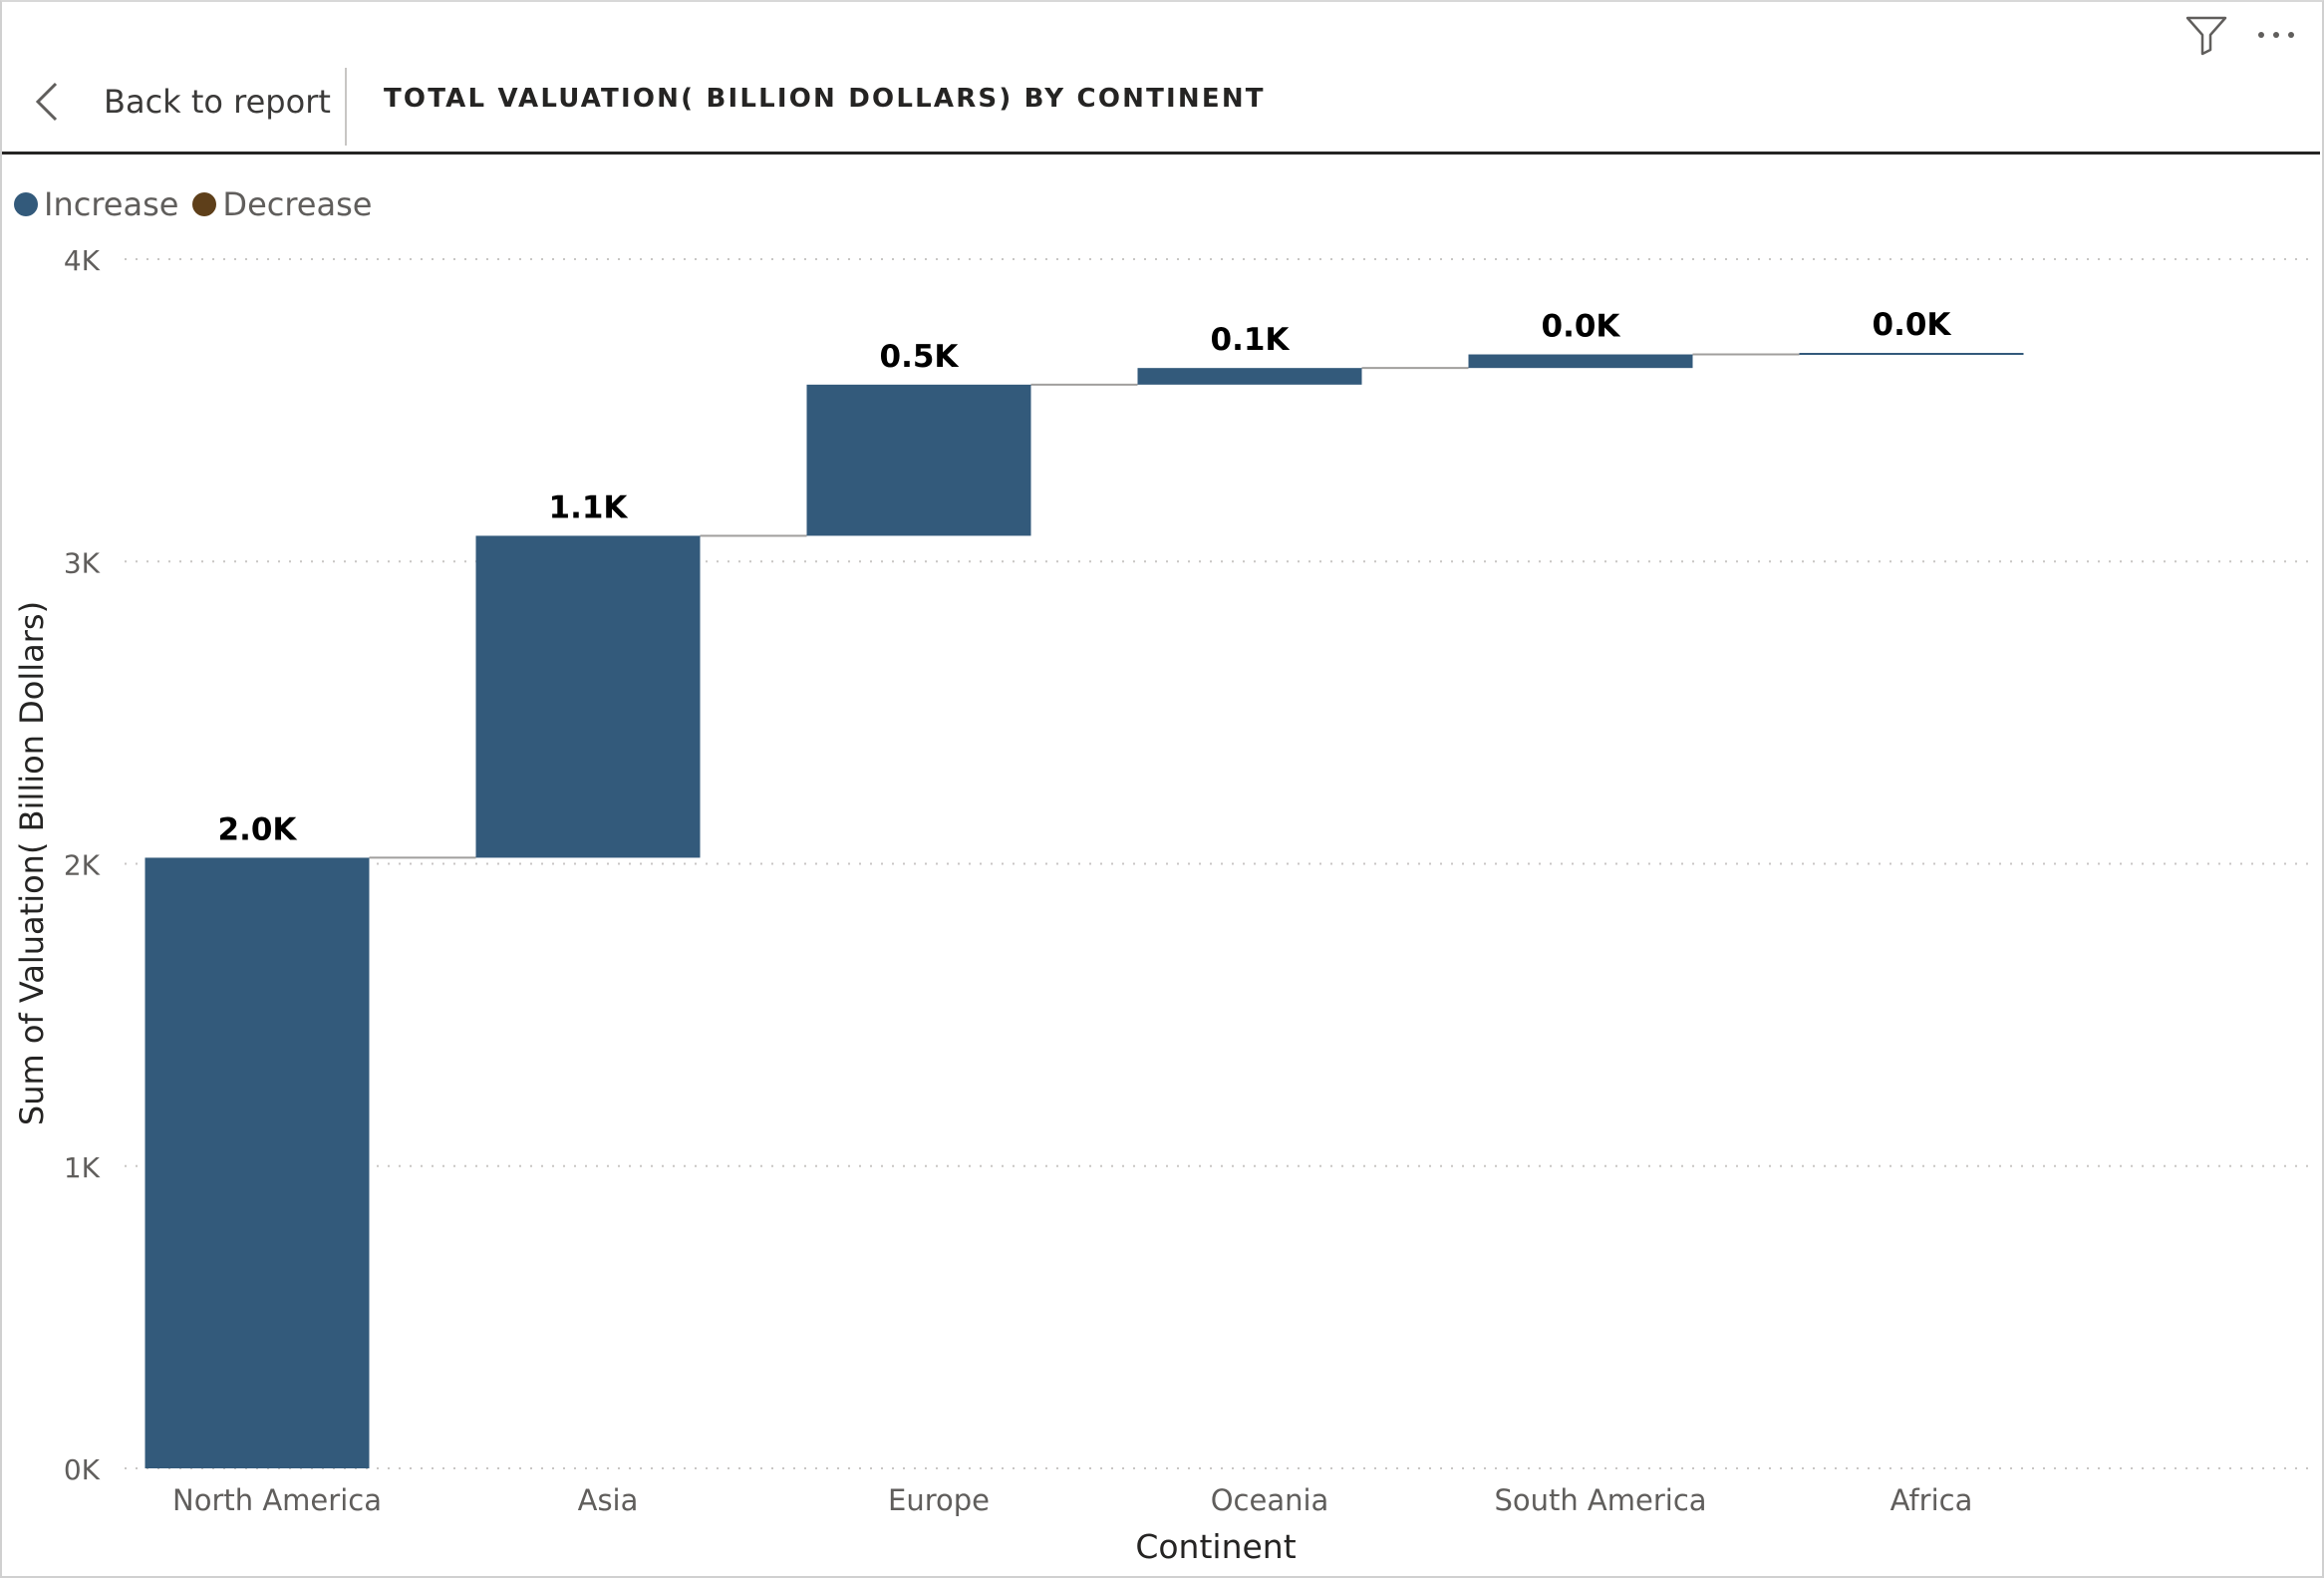  I want to click on legend-swatch-increase, so click(26, 204).